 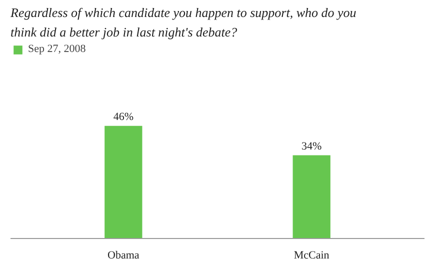 I want to click on x-tick-label: Obama, so click(x=124, y=256).